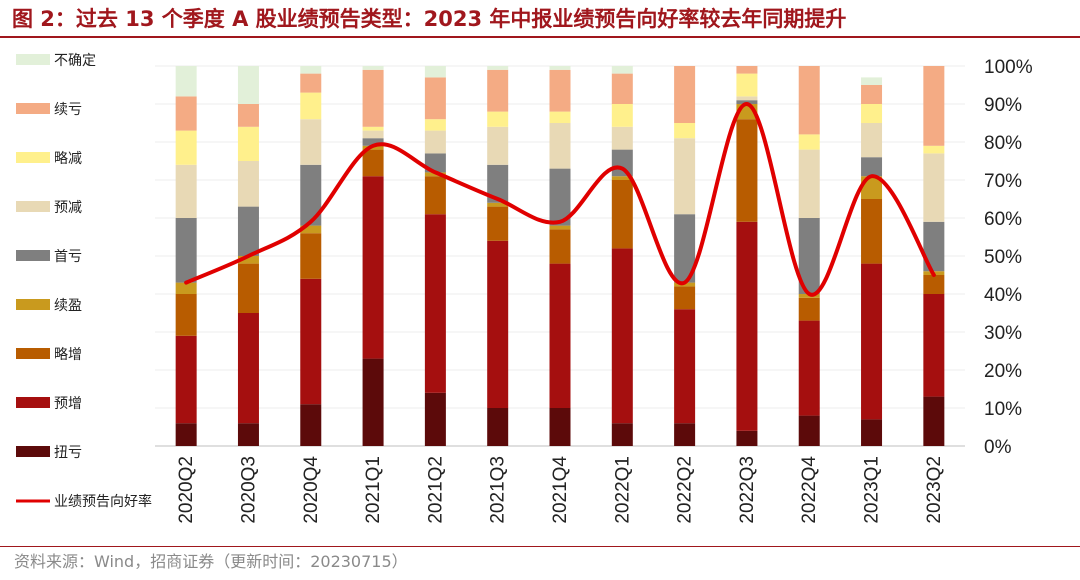 The width and height of the screenshot is (1080, 580). What do you see at coordinates (373, 128) in the screenshot?
I see `bar-segment-略减-2021Q1` at bounding box center [373, 128].